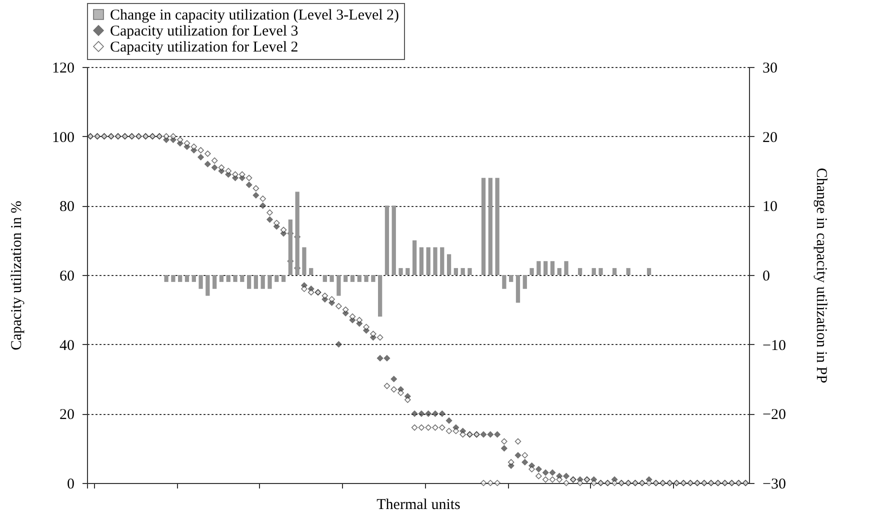 Image resolution: width=890 pixels, height=530 pixels. What do you see at coordinates (766, 276) in the screenshot?
I see `y2-tick-label: 0` at bounding box center [766, 276].